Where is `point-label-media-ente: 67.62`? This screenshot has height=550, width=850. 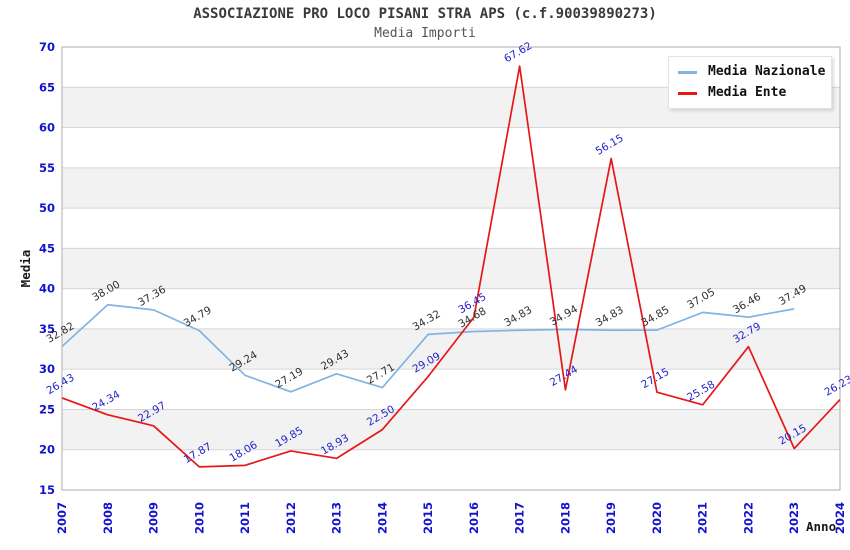
point-label-media-ente: 67.62 is located at coordinates (518, 52).